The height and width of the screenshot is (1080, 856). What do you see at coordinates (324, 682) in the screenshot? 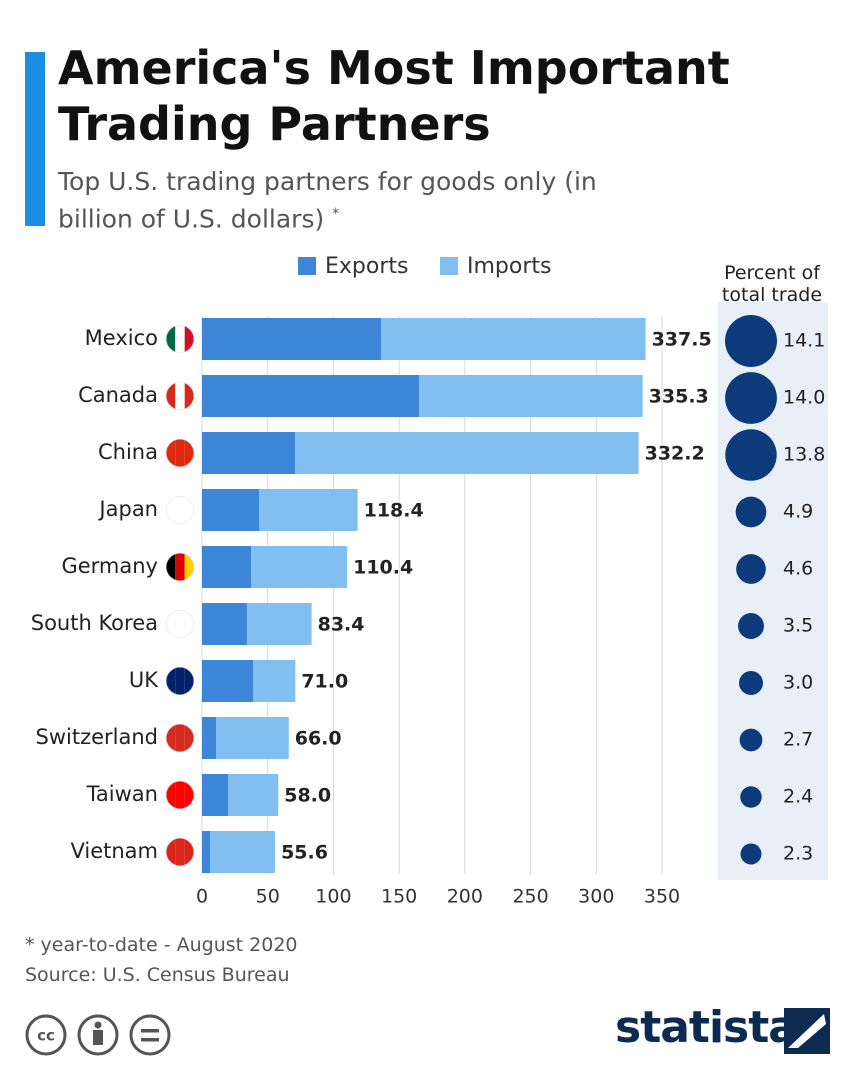
I see `total-label: 71.0` at bounding box center [324, 682].